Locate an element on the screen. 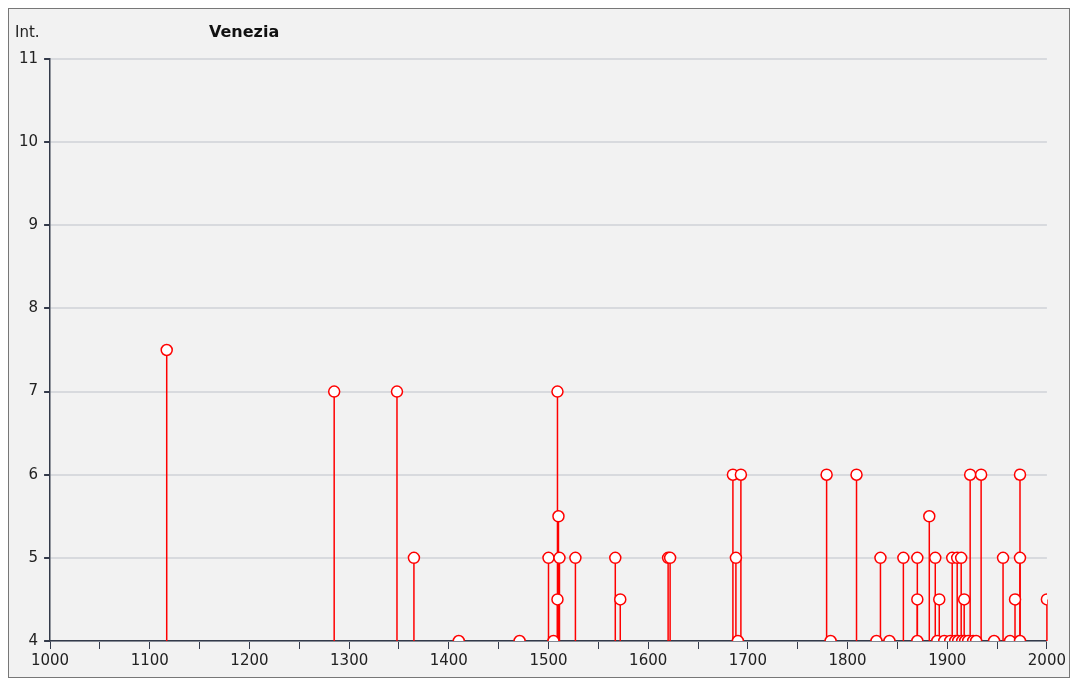  x-tick-label: 1800 is located at coordinates (847, 659).